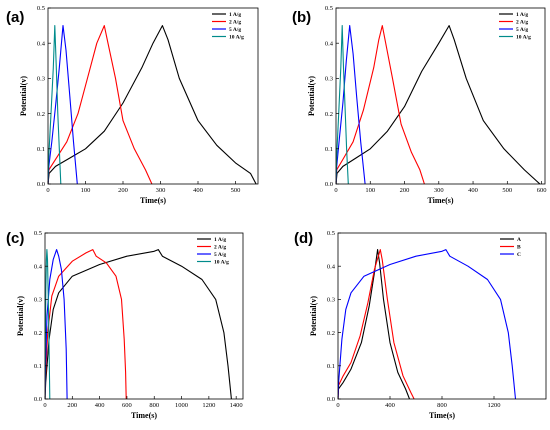  Describe the element at coordinates (236, 405) in the screenshot. I see `x-tick-label: 1400` at that location.